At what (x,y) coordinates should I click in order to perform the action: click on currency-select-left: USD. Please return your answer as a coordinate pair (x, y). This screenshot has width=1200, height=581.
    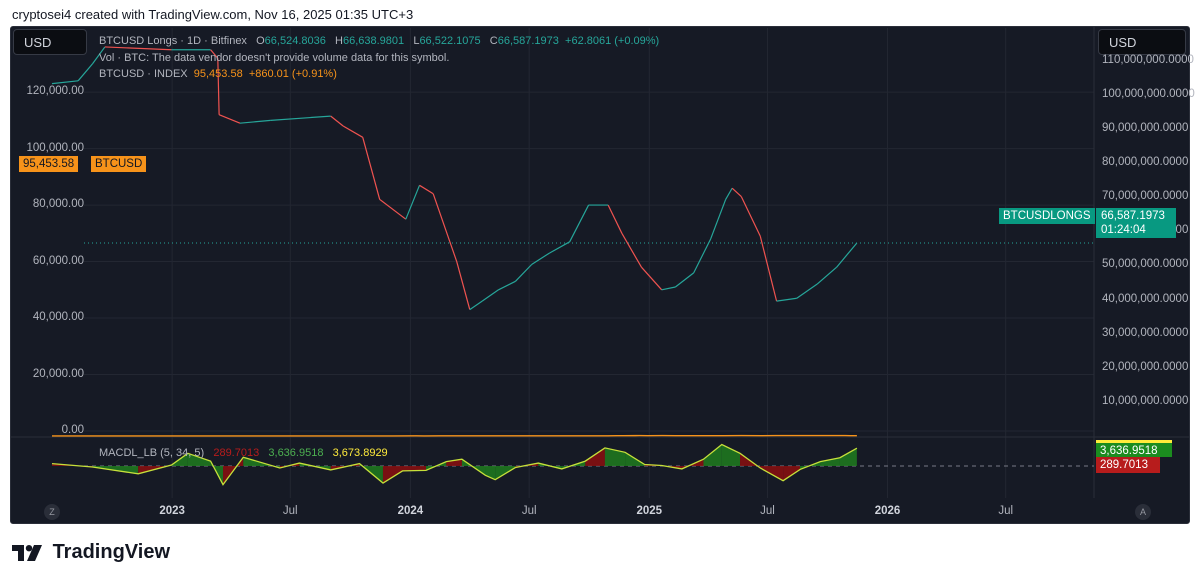
    Looking at the image, I should click on (50, 42).